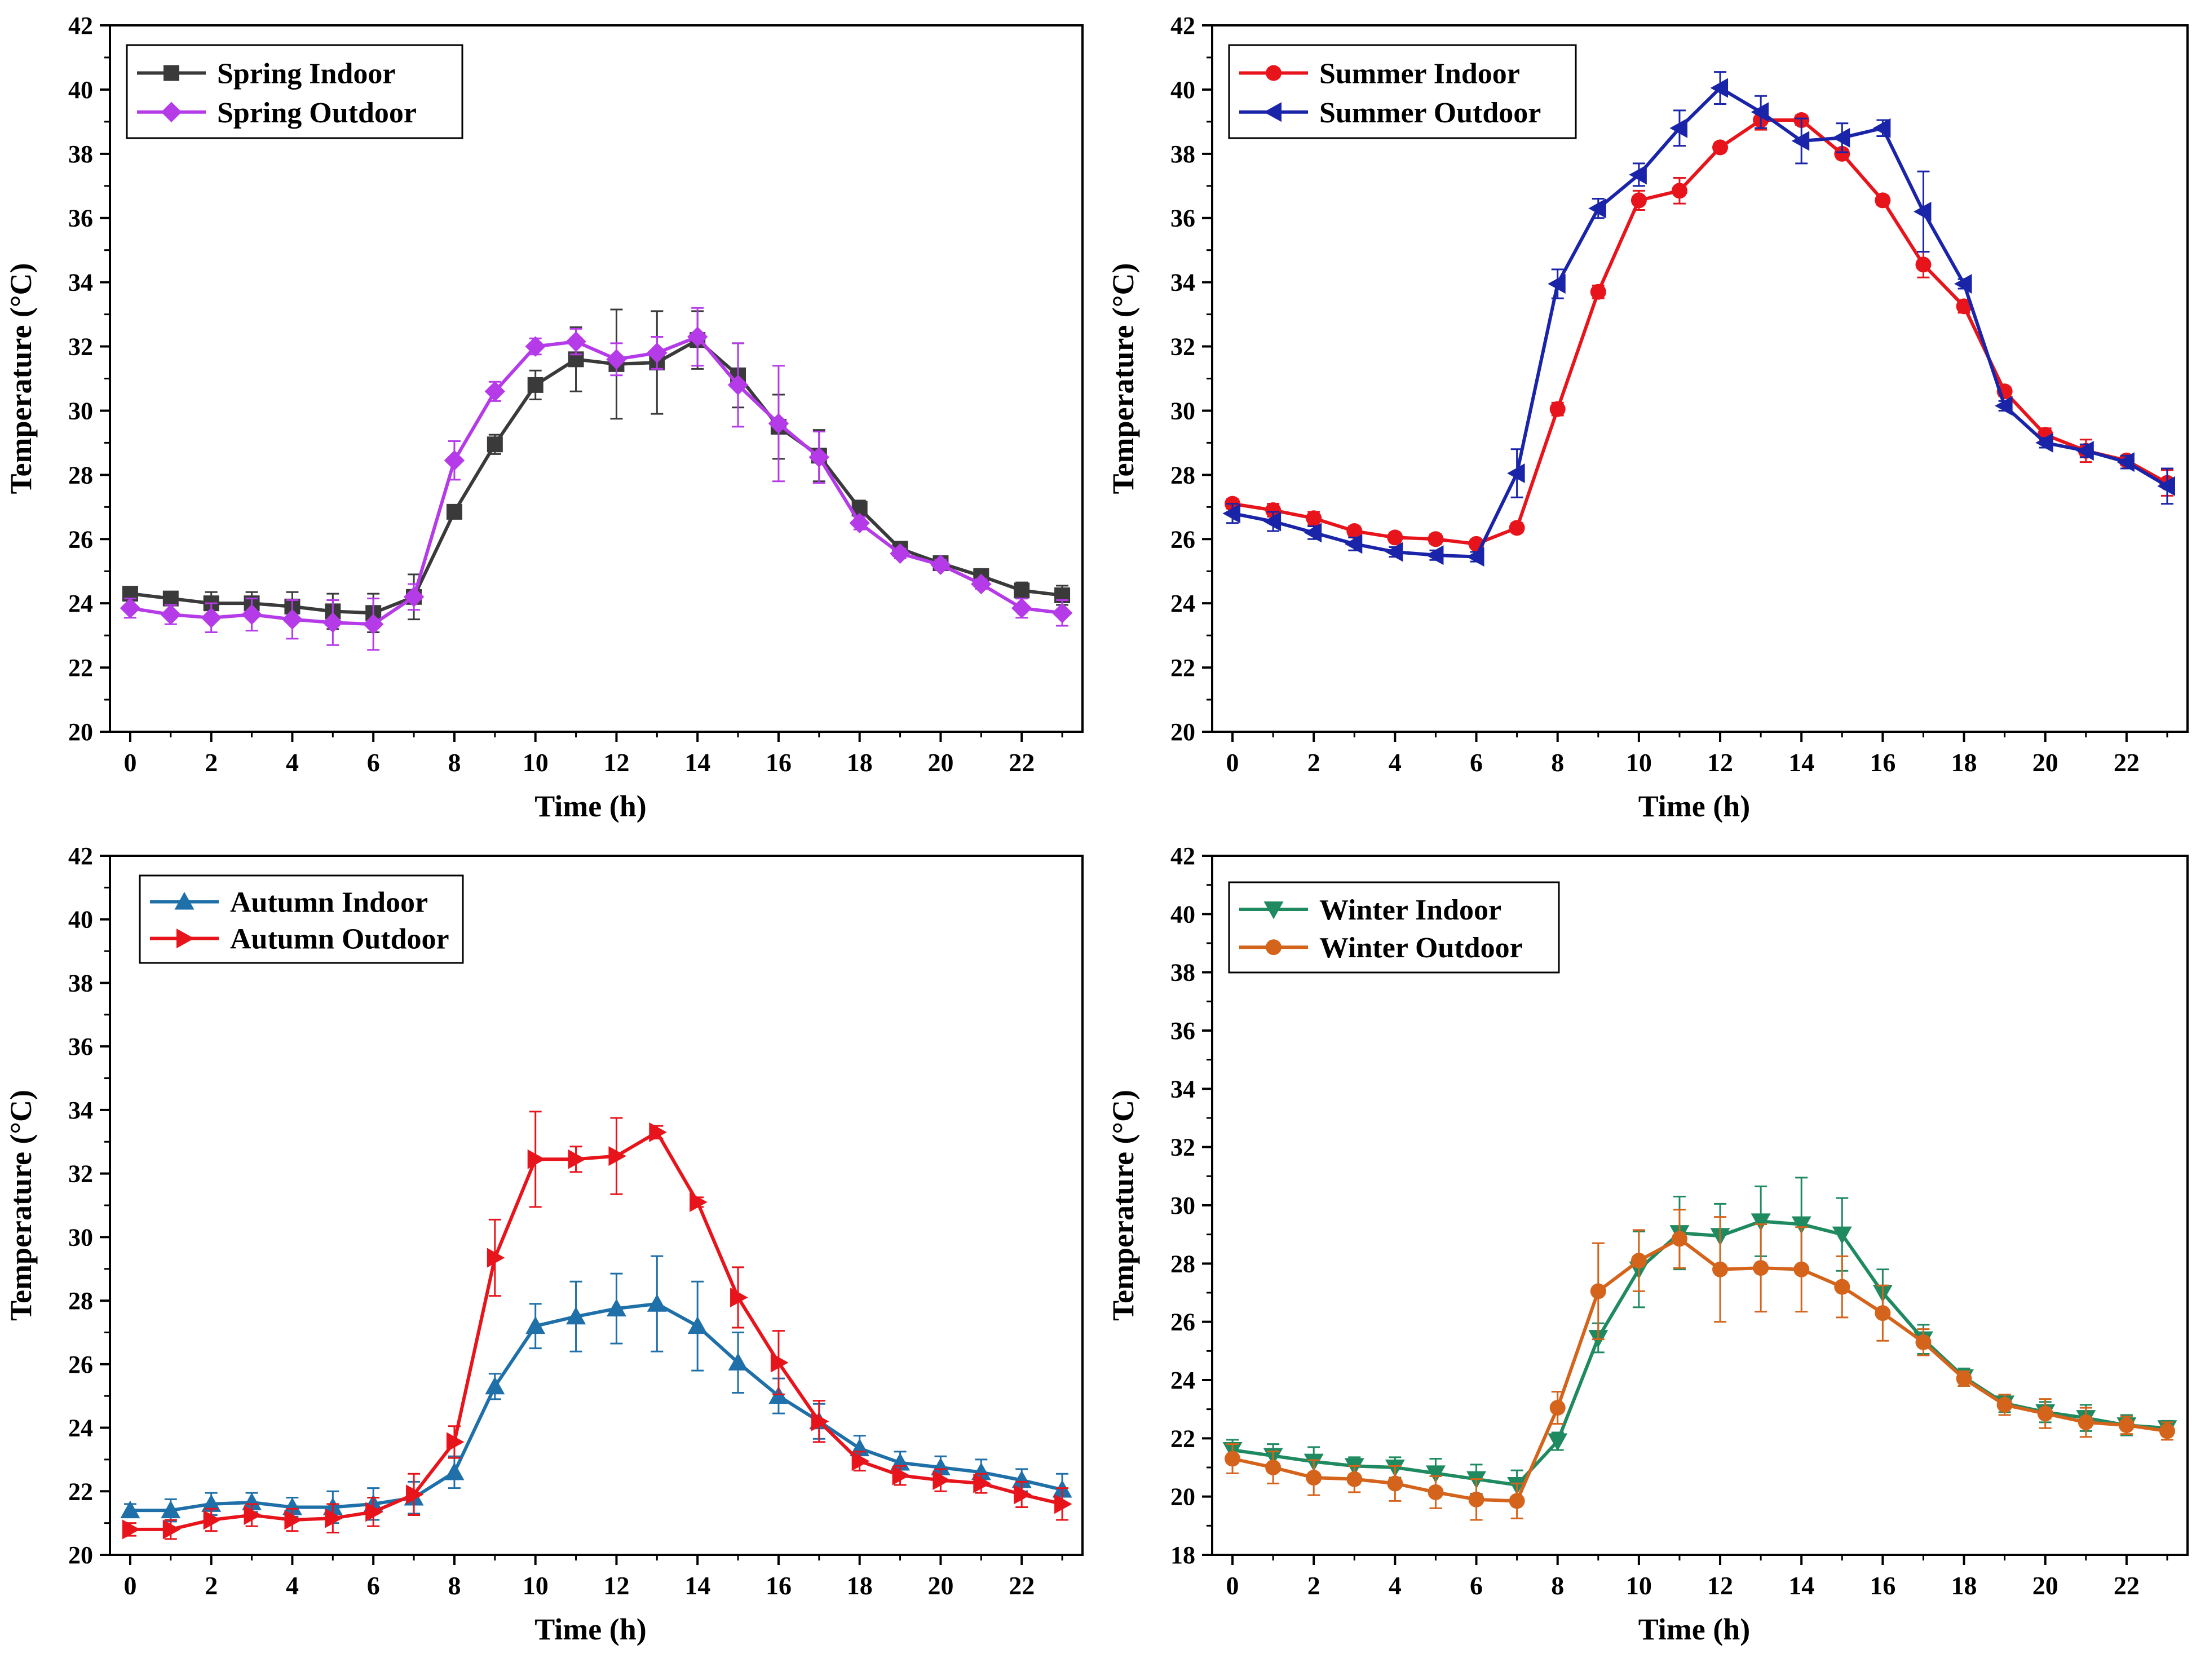 This screenshot has width=2205, height=1680. What do you see at coordinates (317, 113) in the screenshot?
I see `legend-label: Spring Outdoor` at bounding box center [317, 113].